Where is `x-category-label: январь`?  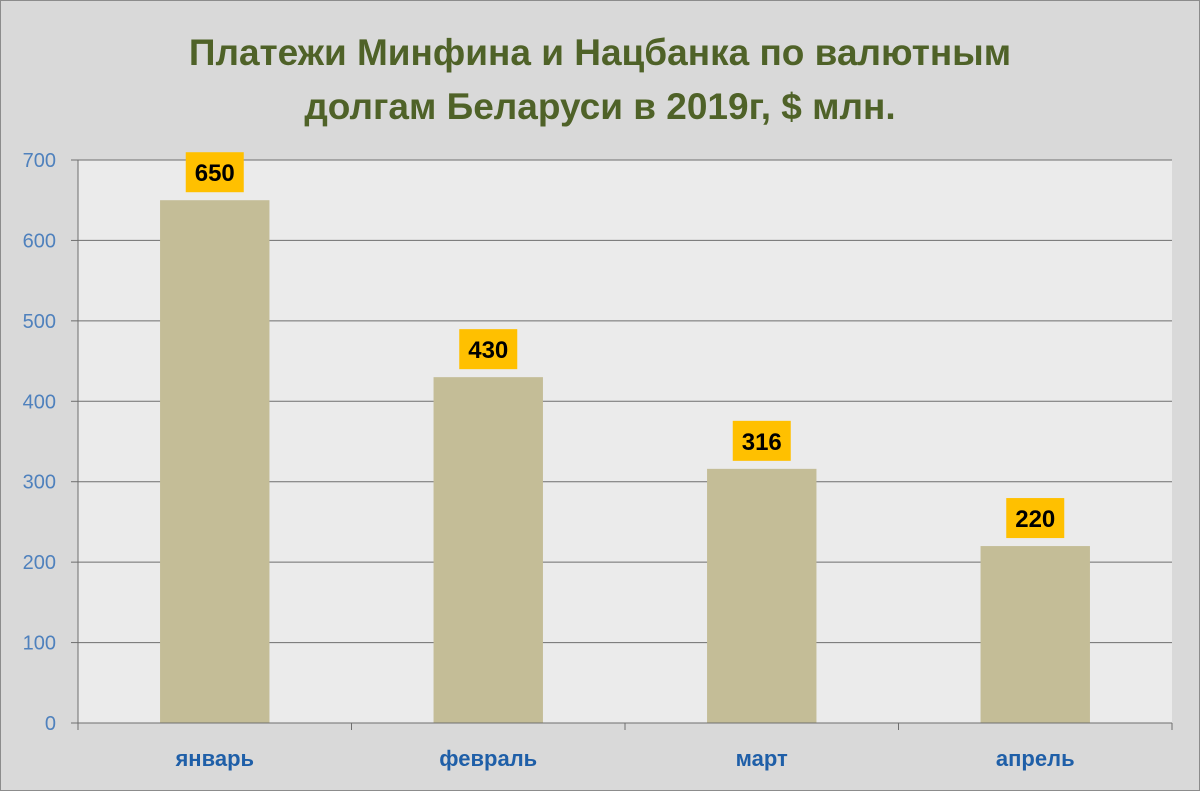
x-category-label: январь is located at coordinates (214, 758).